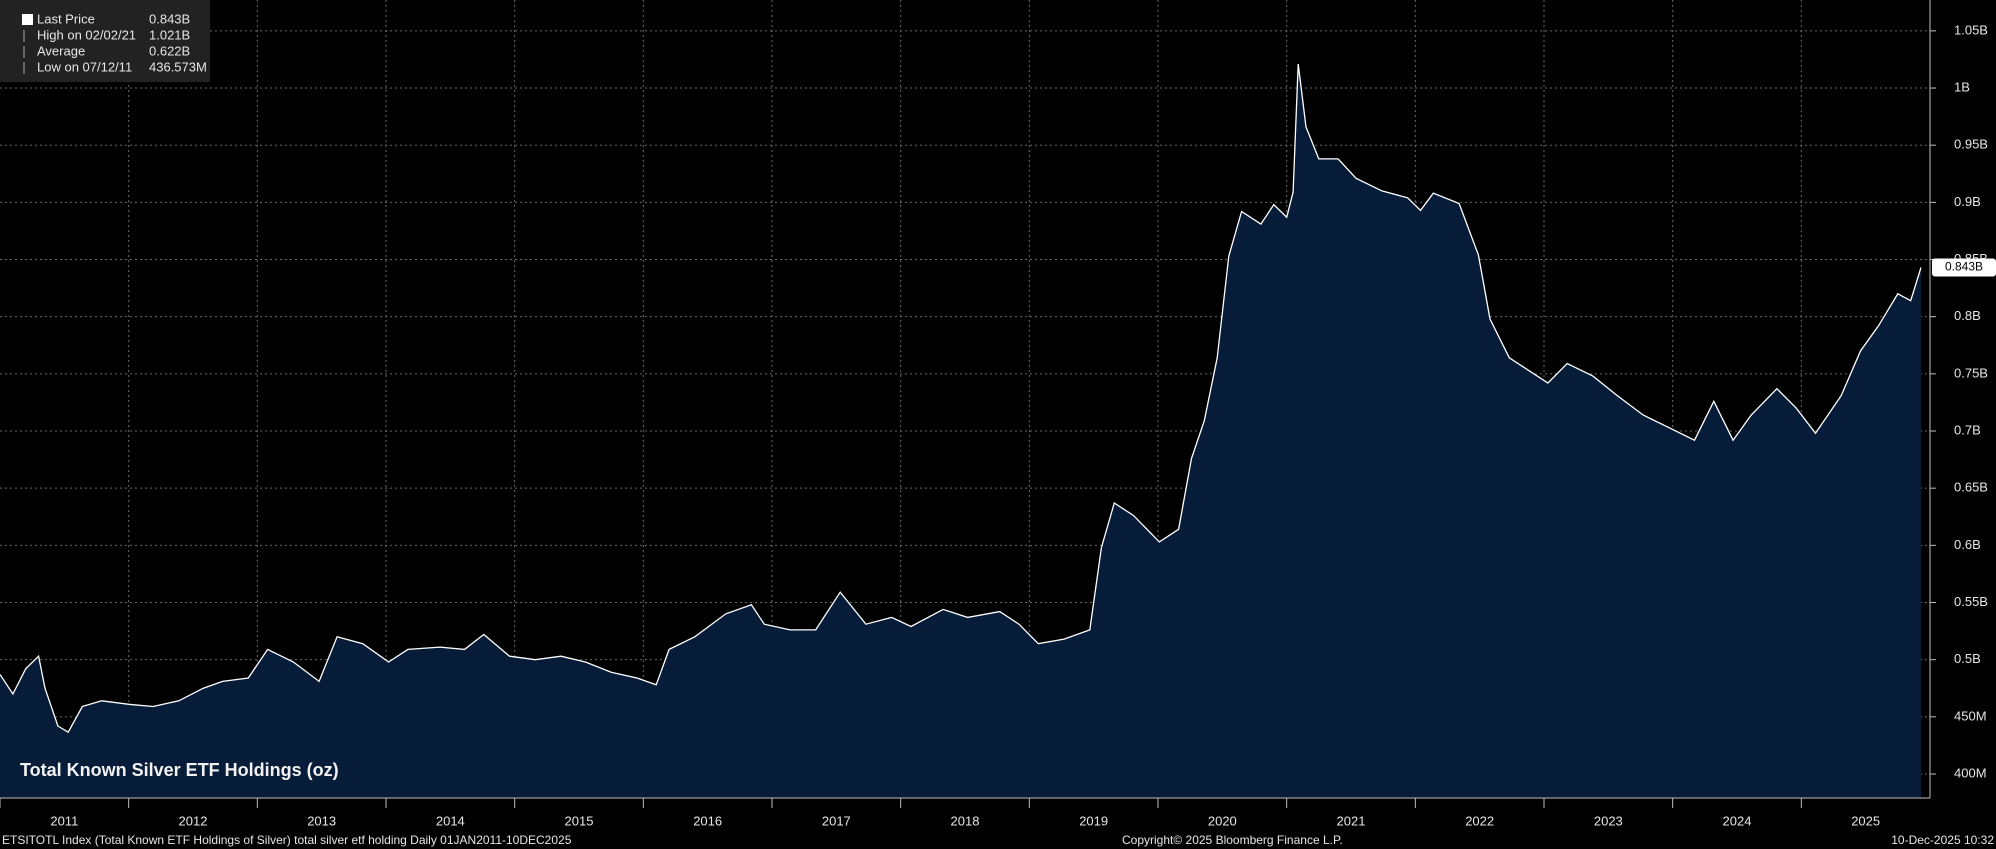 This screenshot has width=1996, height=849. Describe the element at coordinates (1967, 429) in the screenshot. I see `y-tick-label: 0.7B` at that location.